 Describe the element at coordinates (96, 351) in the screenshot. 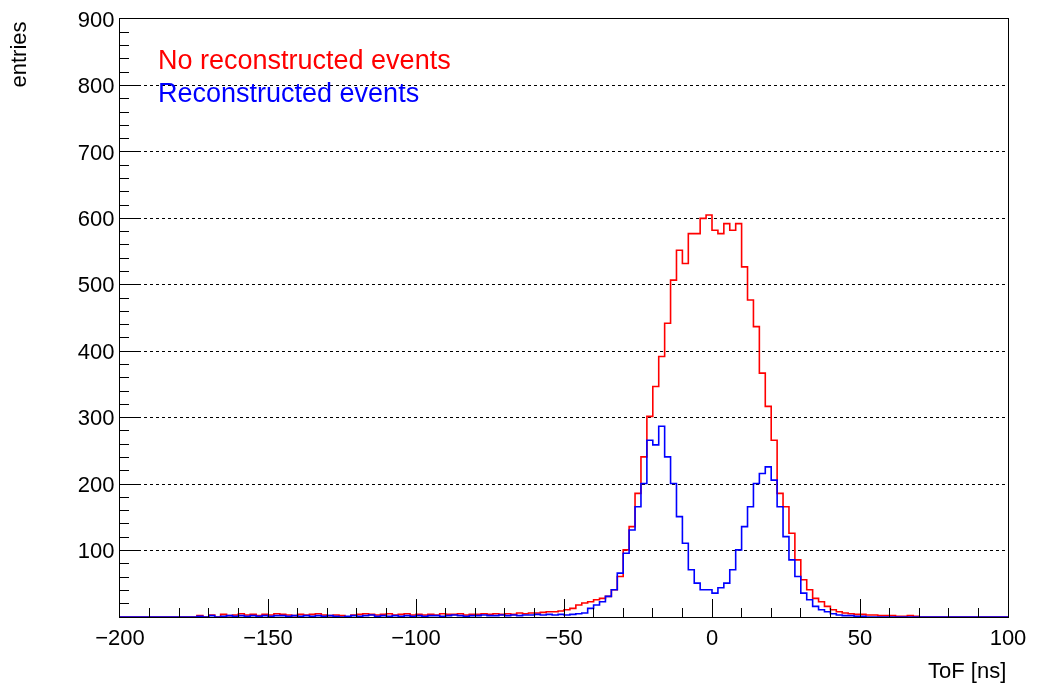

I see `y-tick-label: 400` at that location.